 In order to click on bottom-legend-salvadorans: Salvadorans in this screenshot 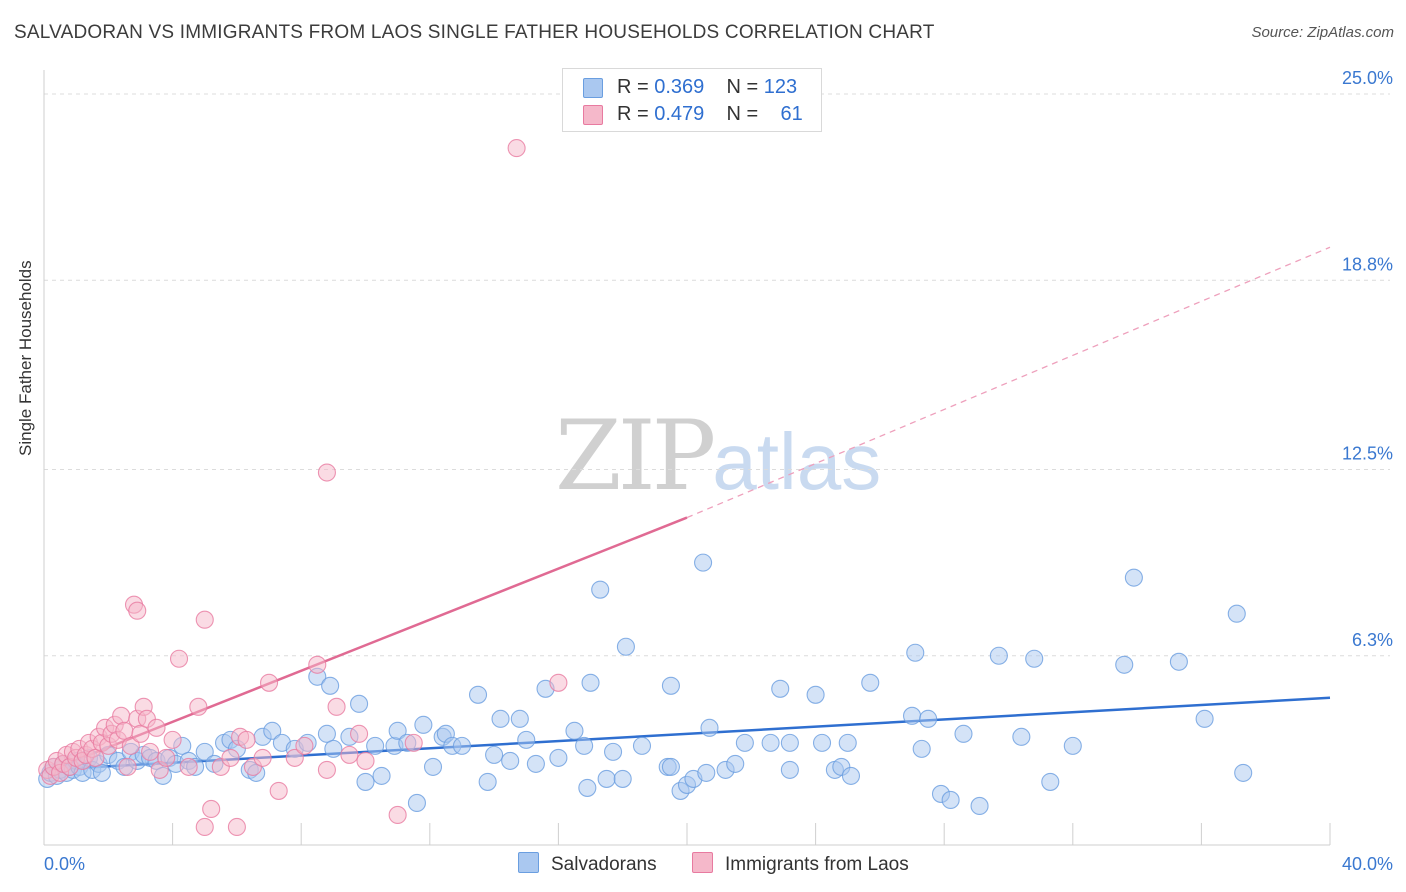, I will do `click(587, 864)`.